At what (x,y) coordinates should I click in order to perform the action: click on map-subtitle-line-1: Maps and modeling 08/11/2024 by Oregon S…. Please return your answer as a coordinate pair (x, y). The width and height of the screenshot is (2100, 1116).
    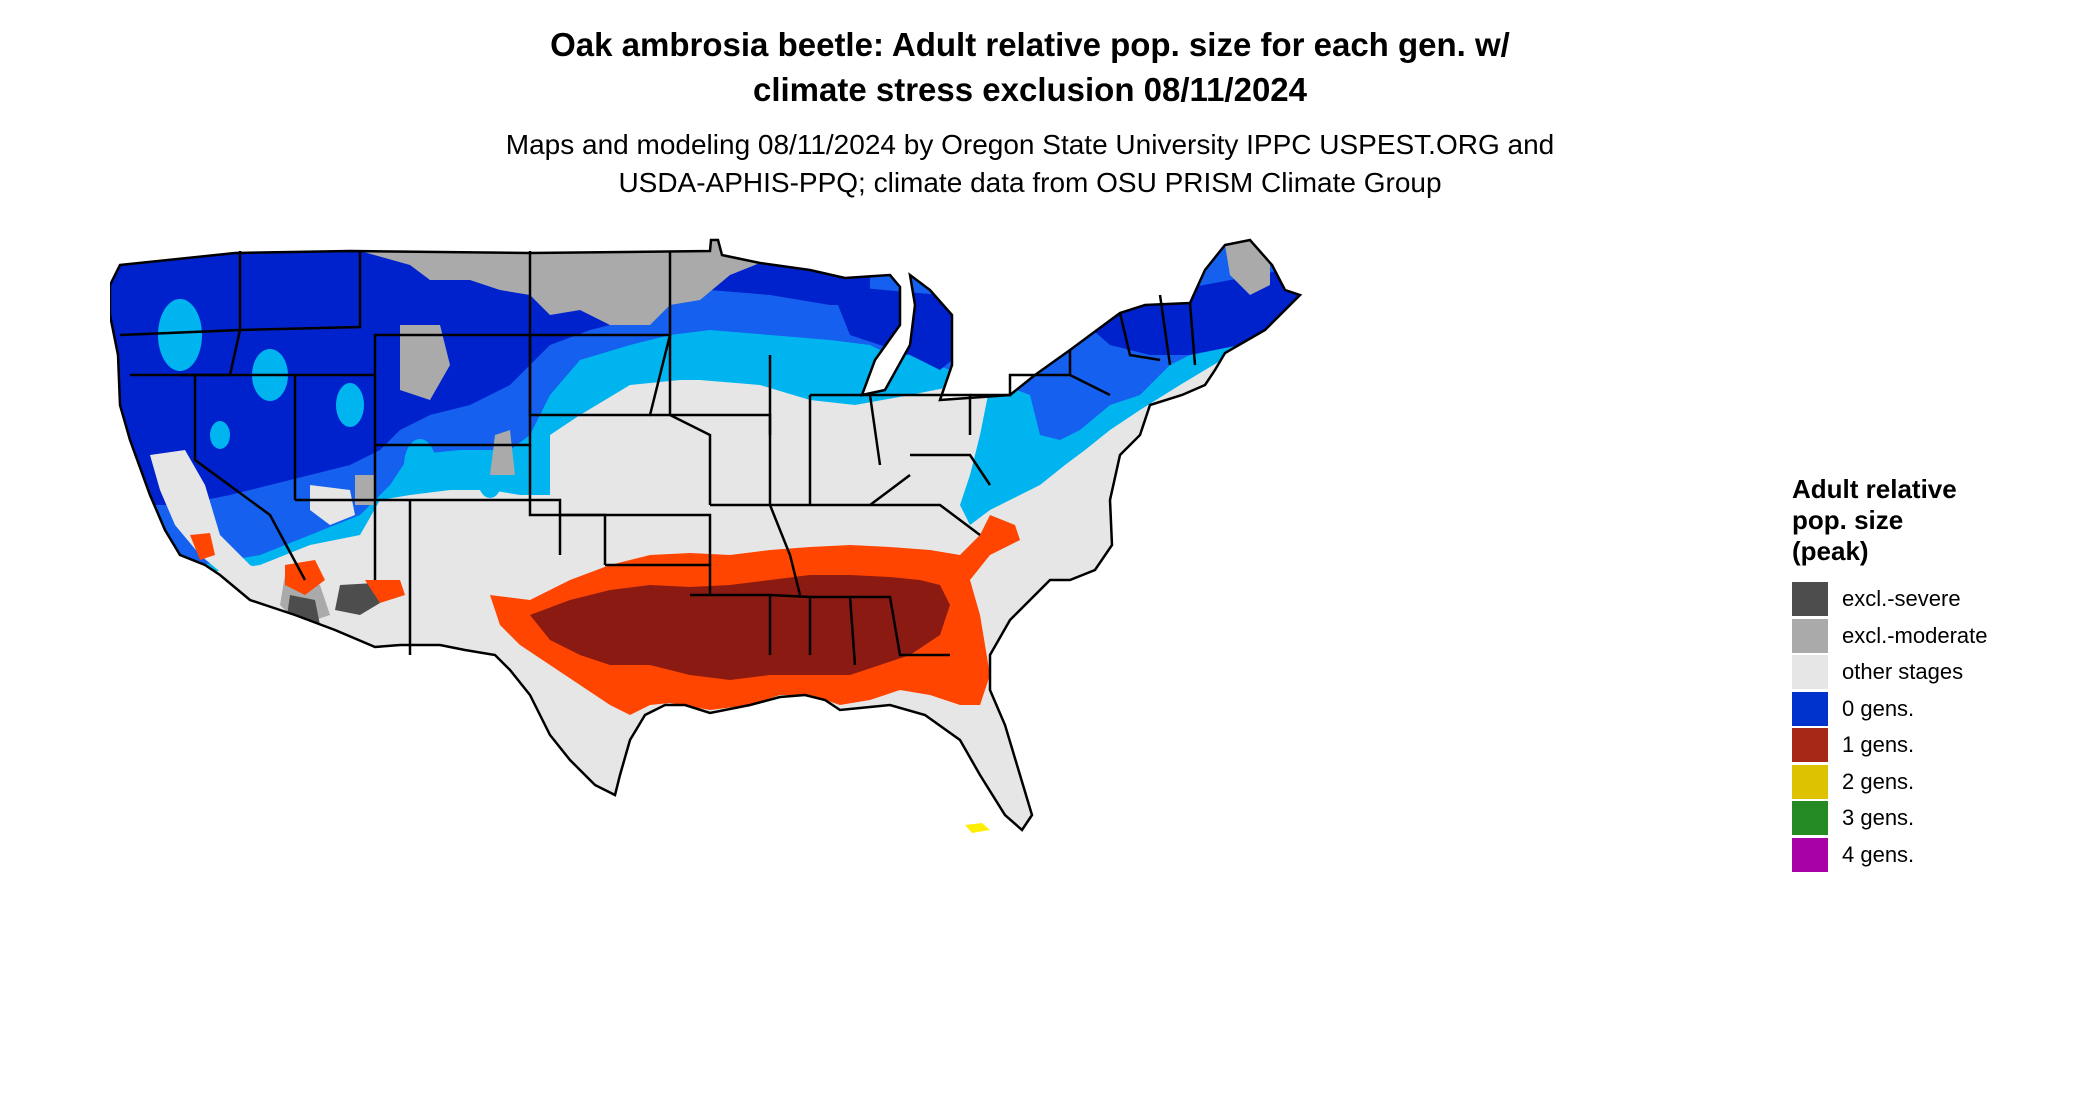
    Looking at the image, I should click on (1030, 144).